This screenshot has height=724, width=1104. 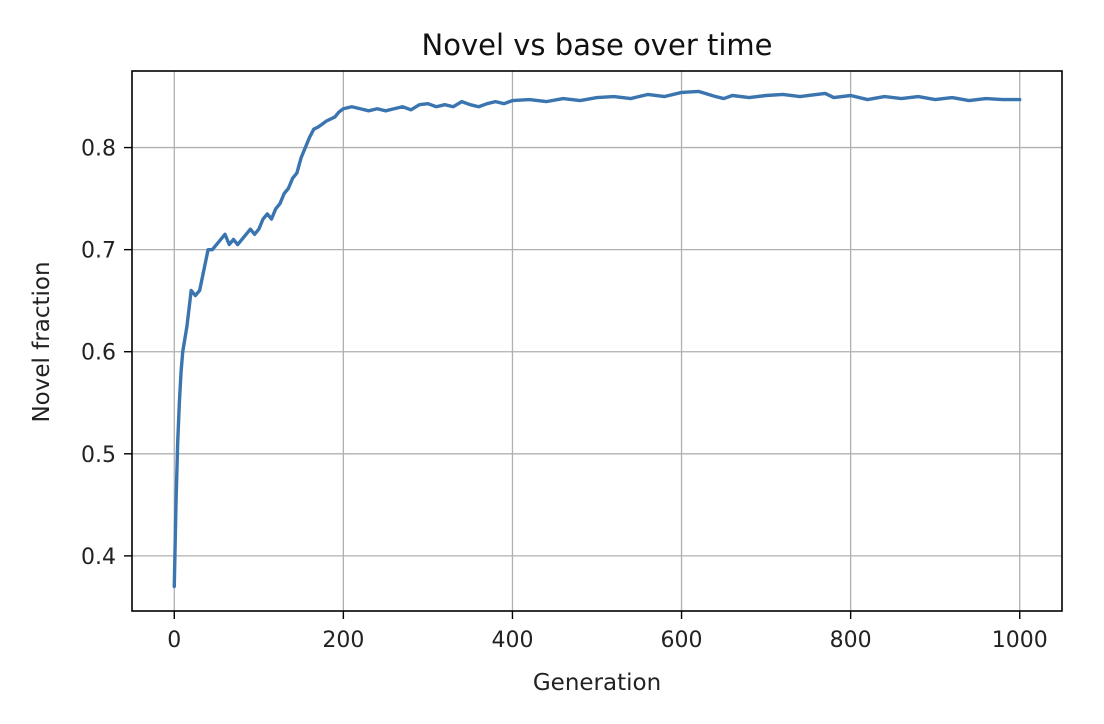 What do you see at coordinates (682, 640) in the screenshot?
I see `x-tick-label: 600` at bounding box center [682, 640].